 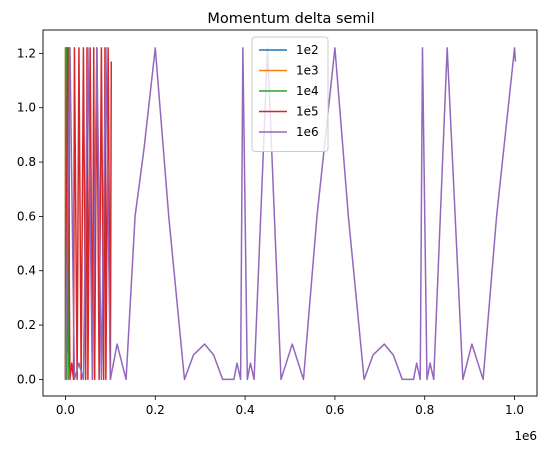 What do you see at coordinates (26, 162) in the screenshot?
I see `y-tick-label: 0.8` at bounding box center [26, 162].